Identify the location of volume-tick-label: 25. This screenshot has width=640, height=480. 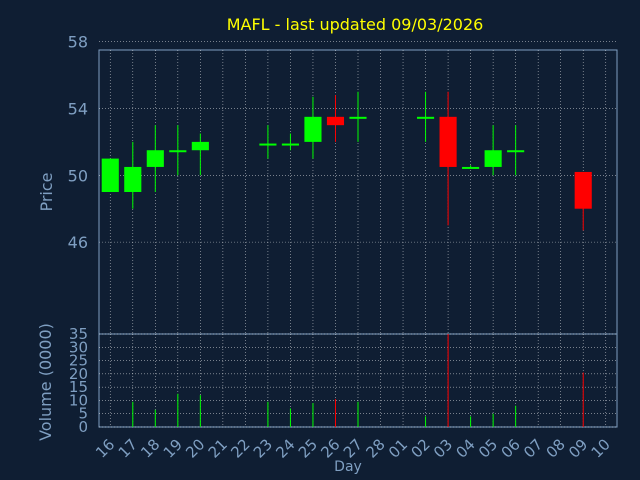
(78, 361).